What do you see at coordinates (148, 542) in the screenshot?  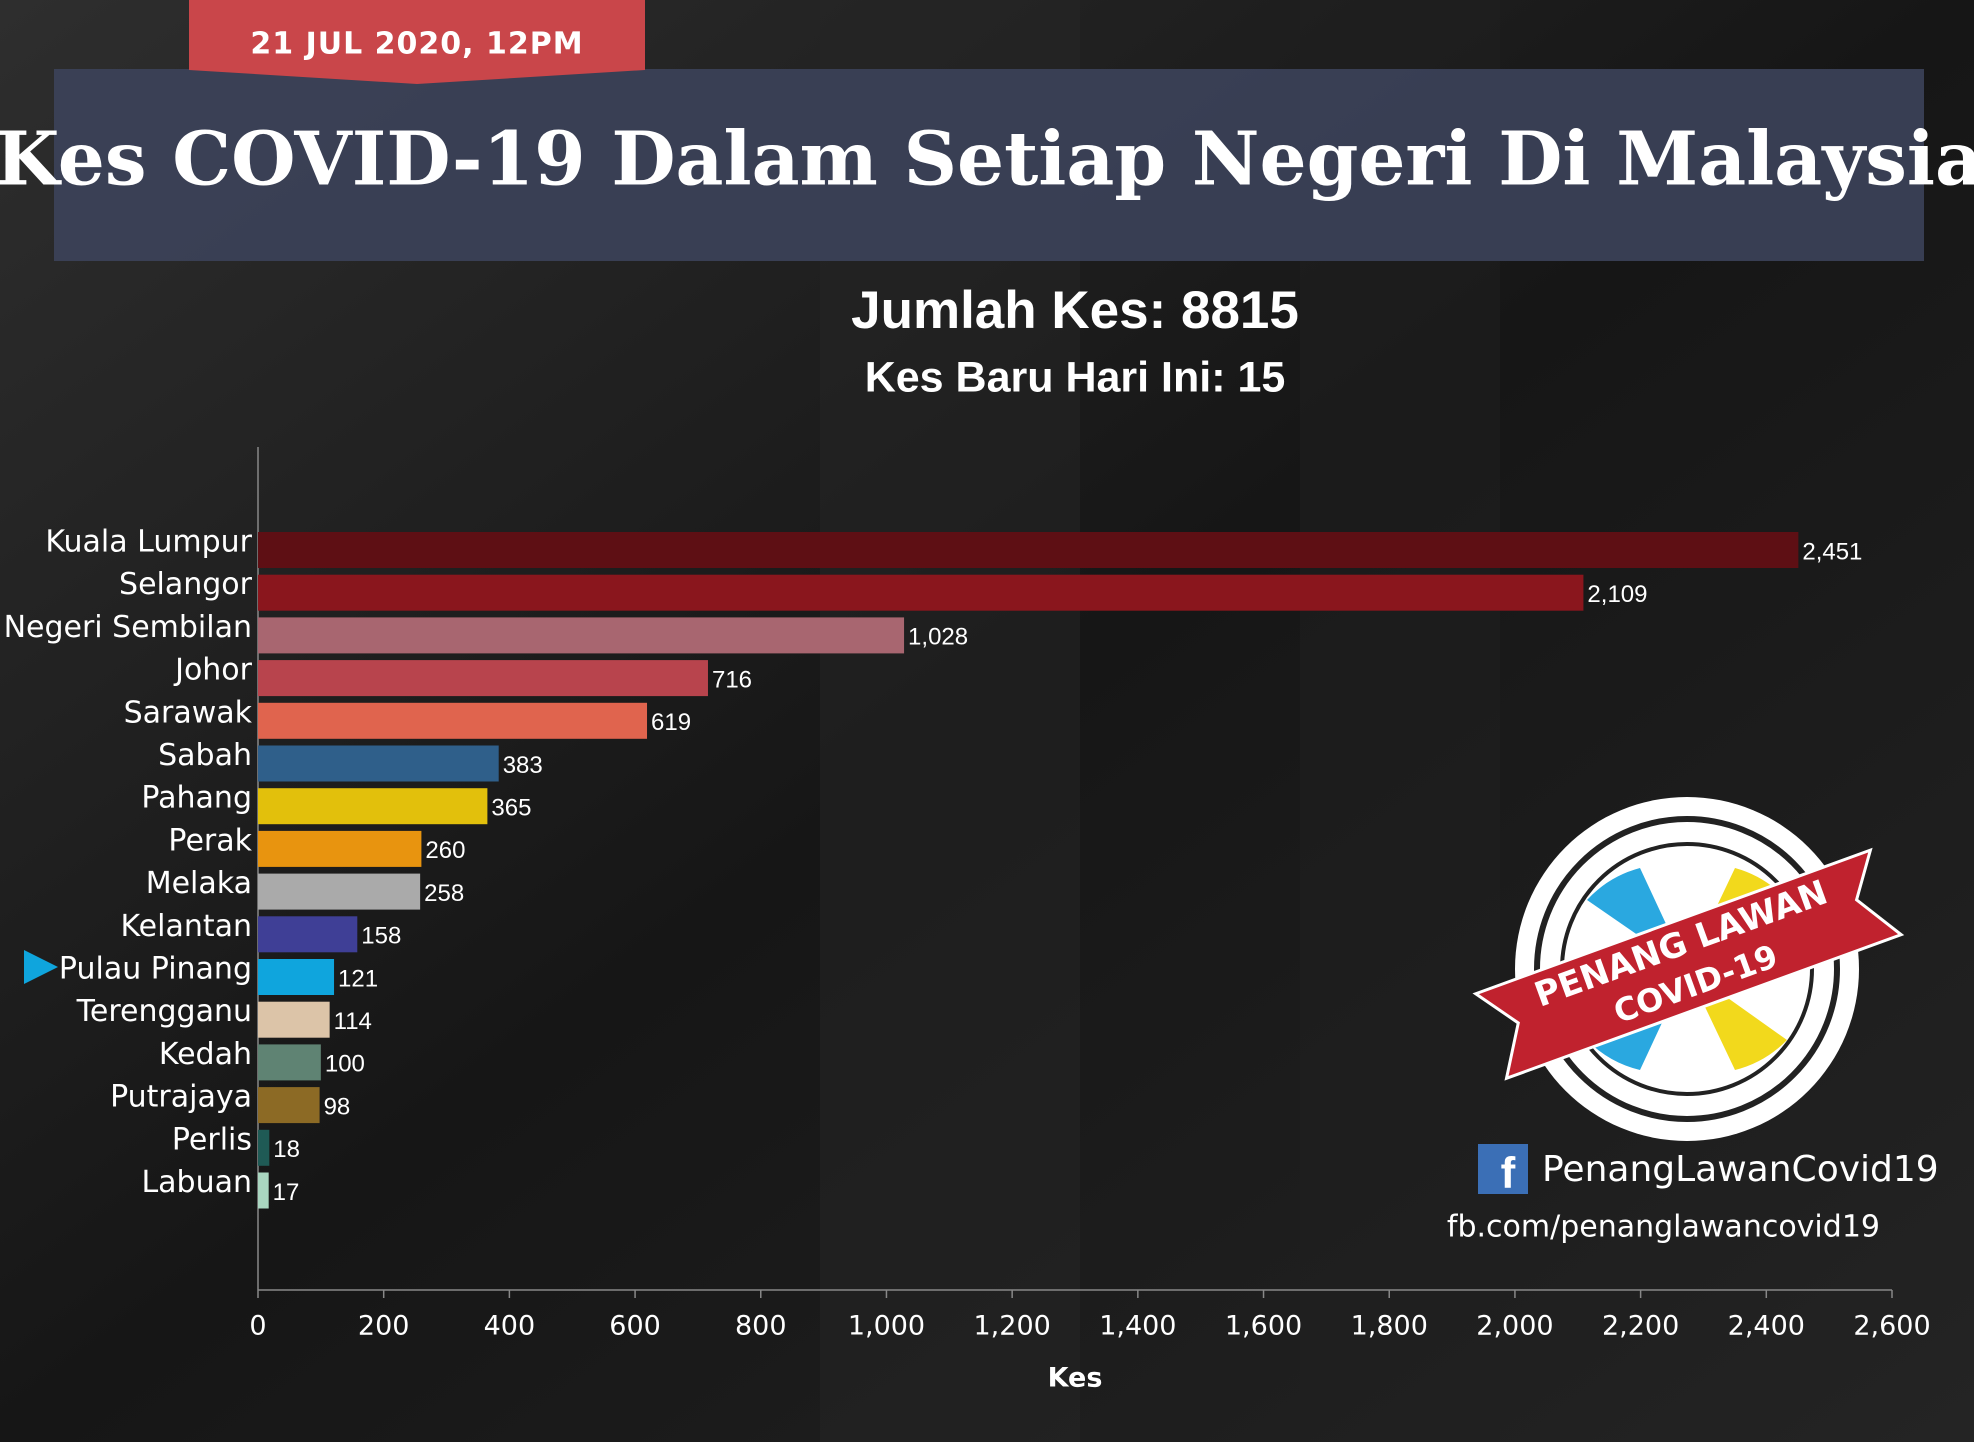 I see `y-tick-label: Kuala Lumpur` at bounding box center [148, 542].